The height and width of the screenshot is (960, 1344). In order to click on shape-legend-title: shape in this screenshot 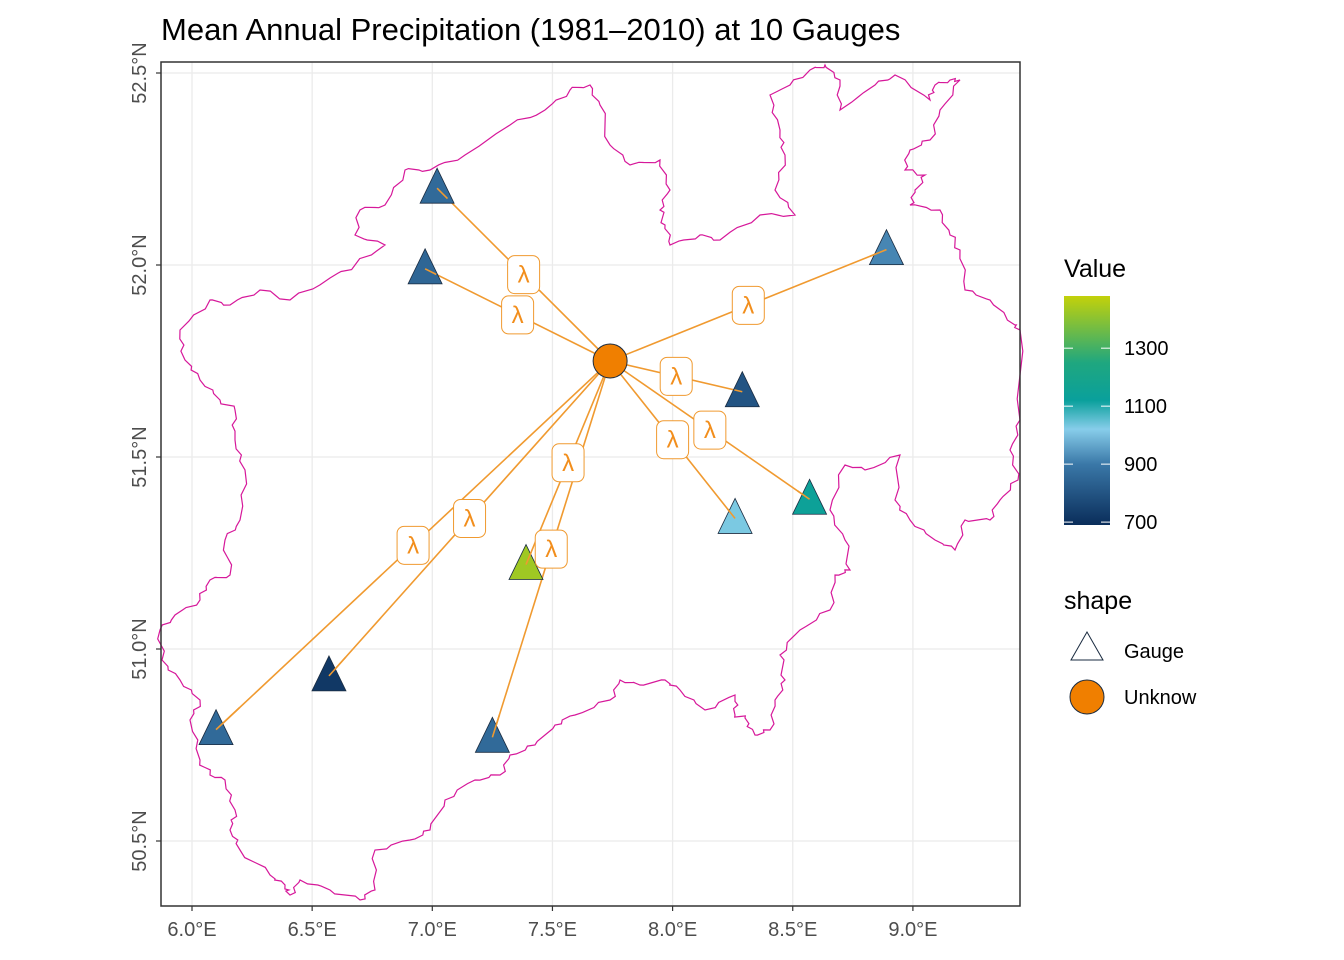, I will do `click(1098, 601)`.